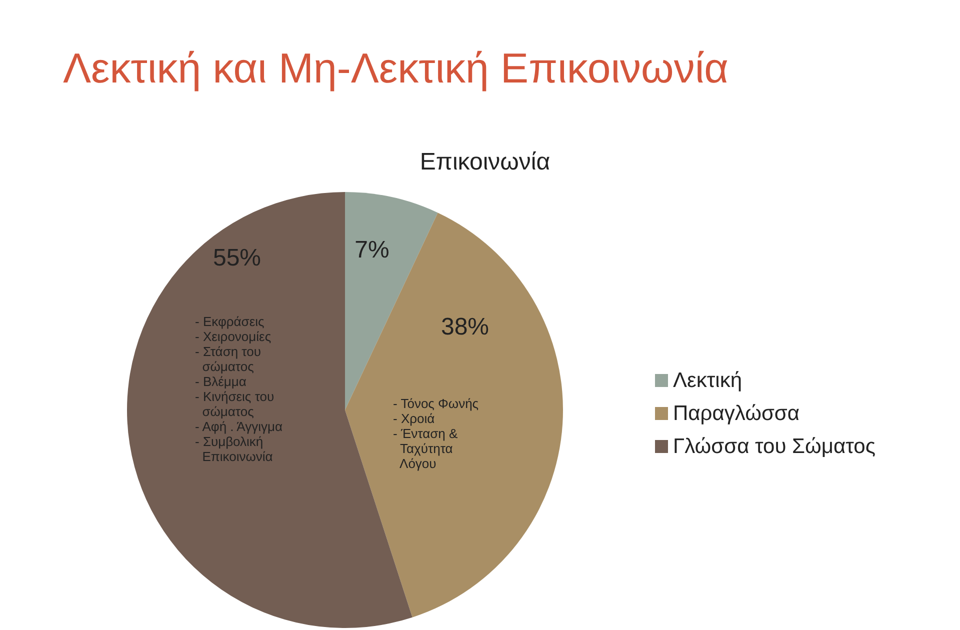 The height and width of the screenshot is (630, 960). I want to click on text: - Τόνος Φωνής - Χροιά - Ένταση & Ταχύτητα Λόγου, so click(436, 433).